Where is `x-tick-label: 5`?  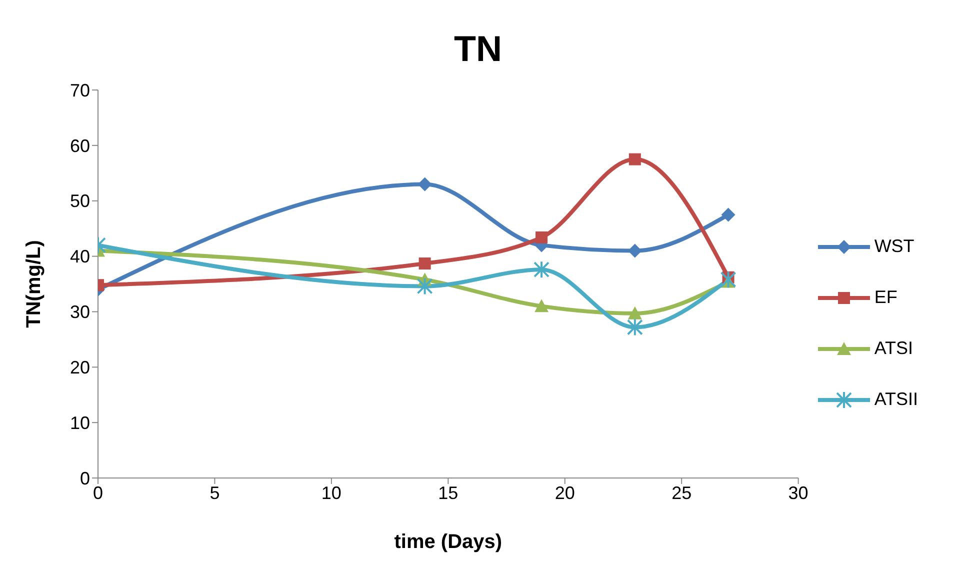 x-tick-label: 5 is located at coordinates (215, 492).